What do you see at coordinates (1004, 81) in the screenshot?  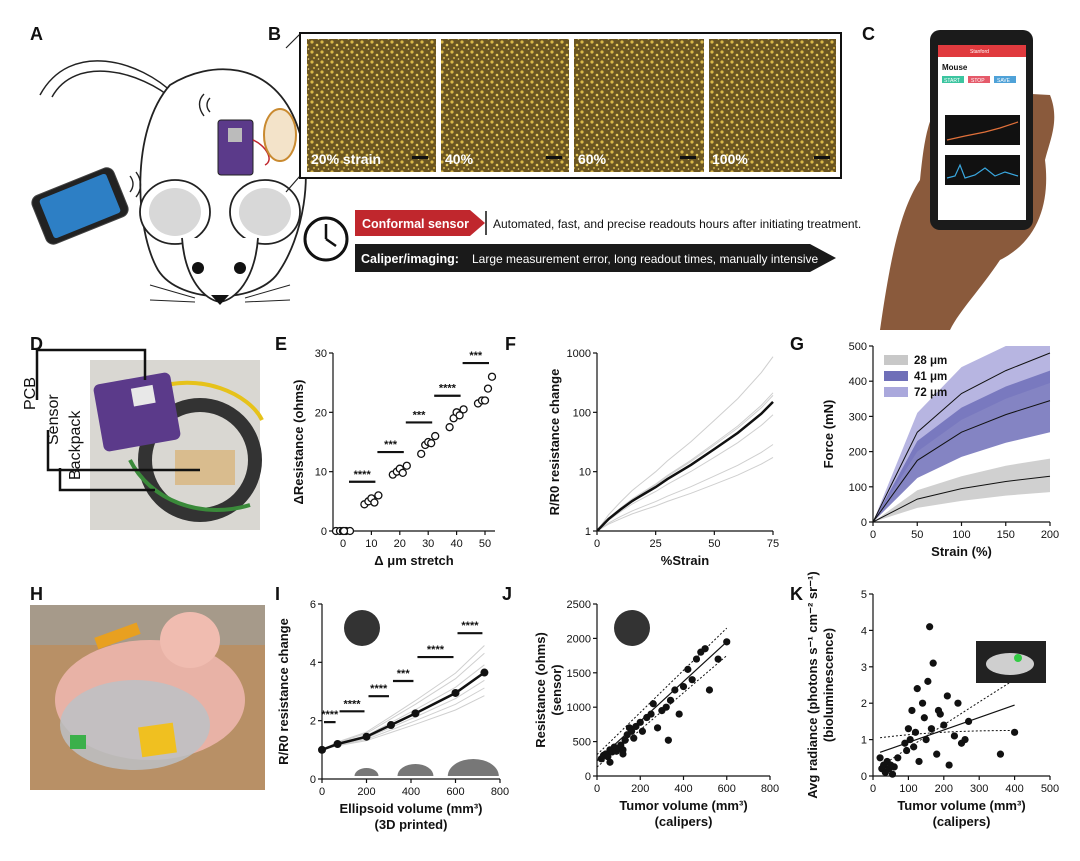 I see `phone-button: SAVE` at bounding box center [1004, 81].